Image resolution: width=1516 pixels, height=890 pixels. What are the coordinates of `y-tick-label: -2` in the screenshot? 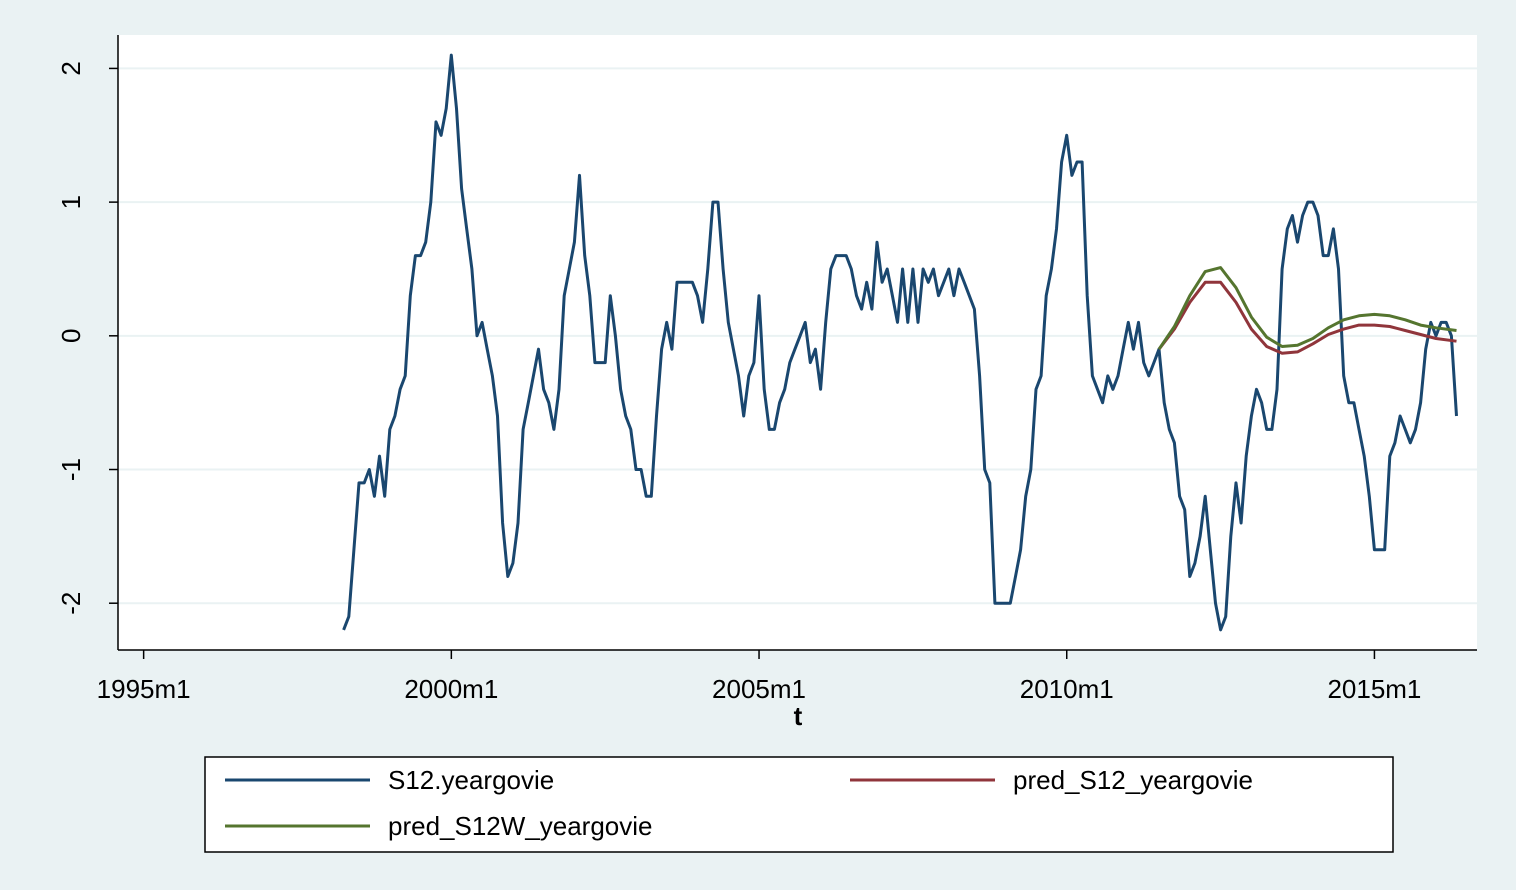 It's located at (71, 603).